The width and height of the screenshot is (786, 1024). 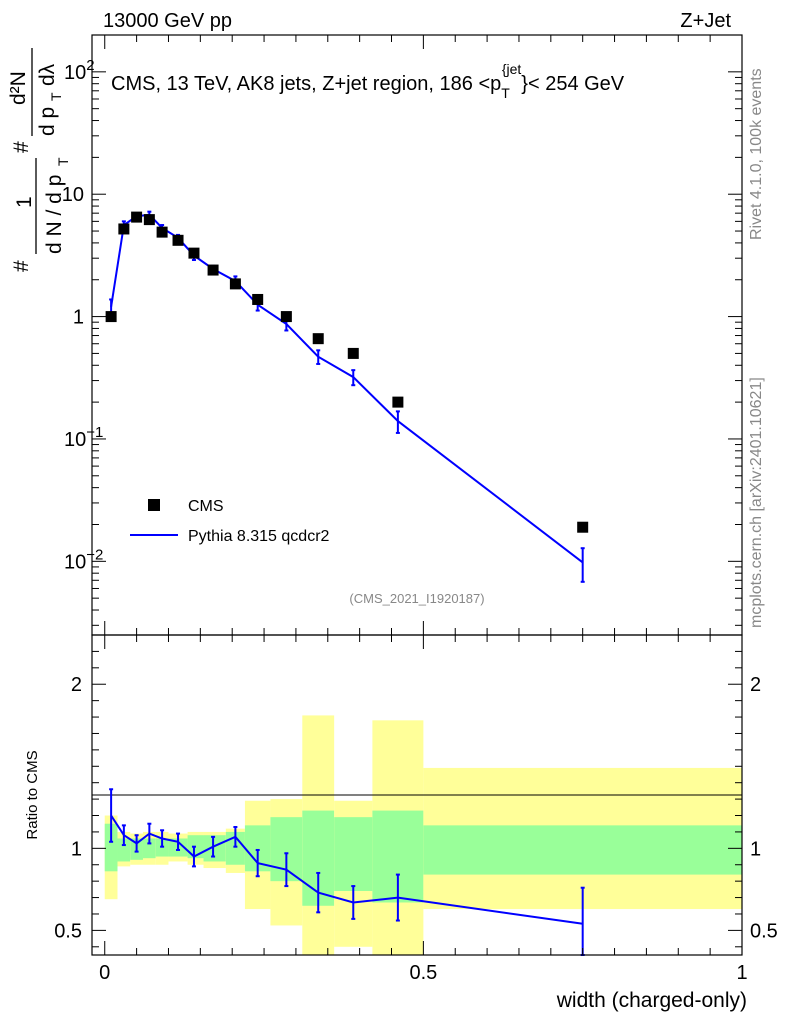 I want to click on ratio-series, so click(x=347, y=872).